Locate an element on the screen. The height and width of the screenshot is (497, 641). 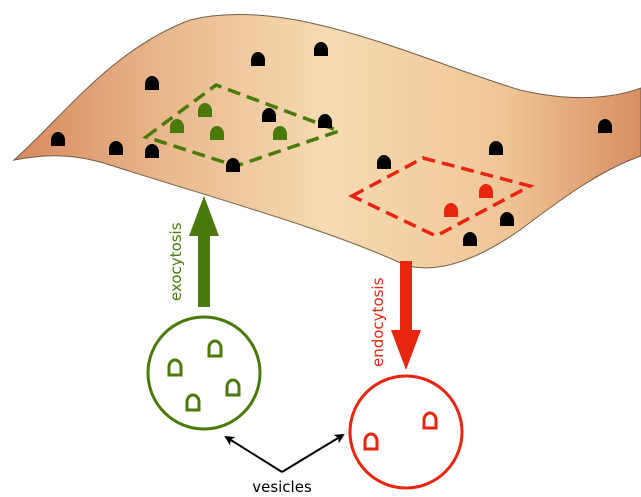
vesicles-label: vesicles is located at coordinates (282, 487).